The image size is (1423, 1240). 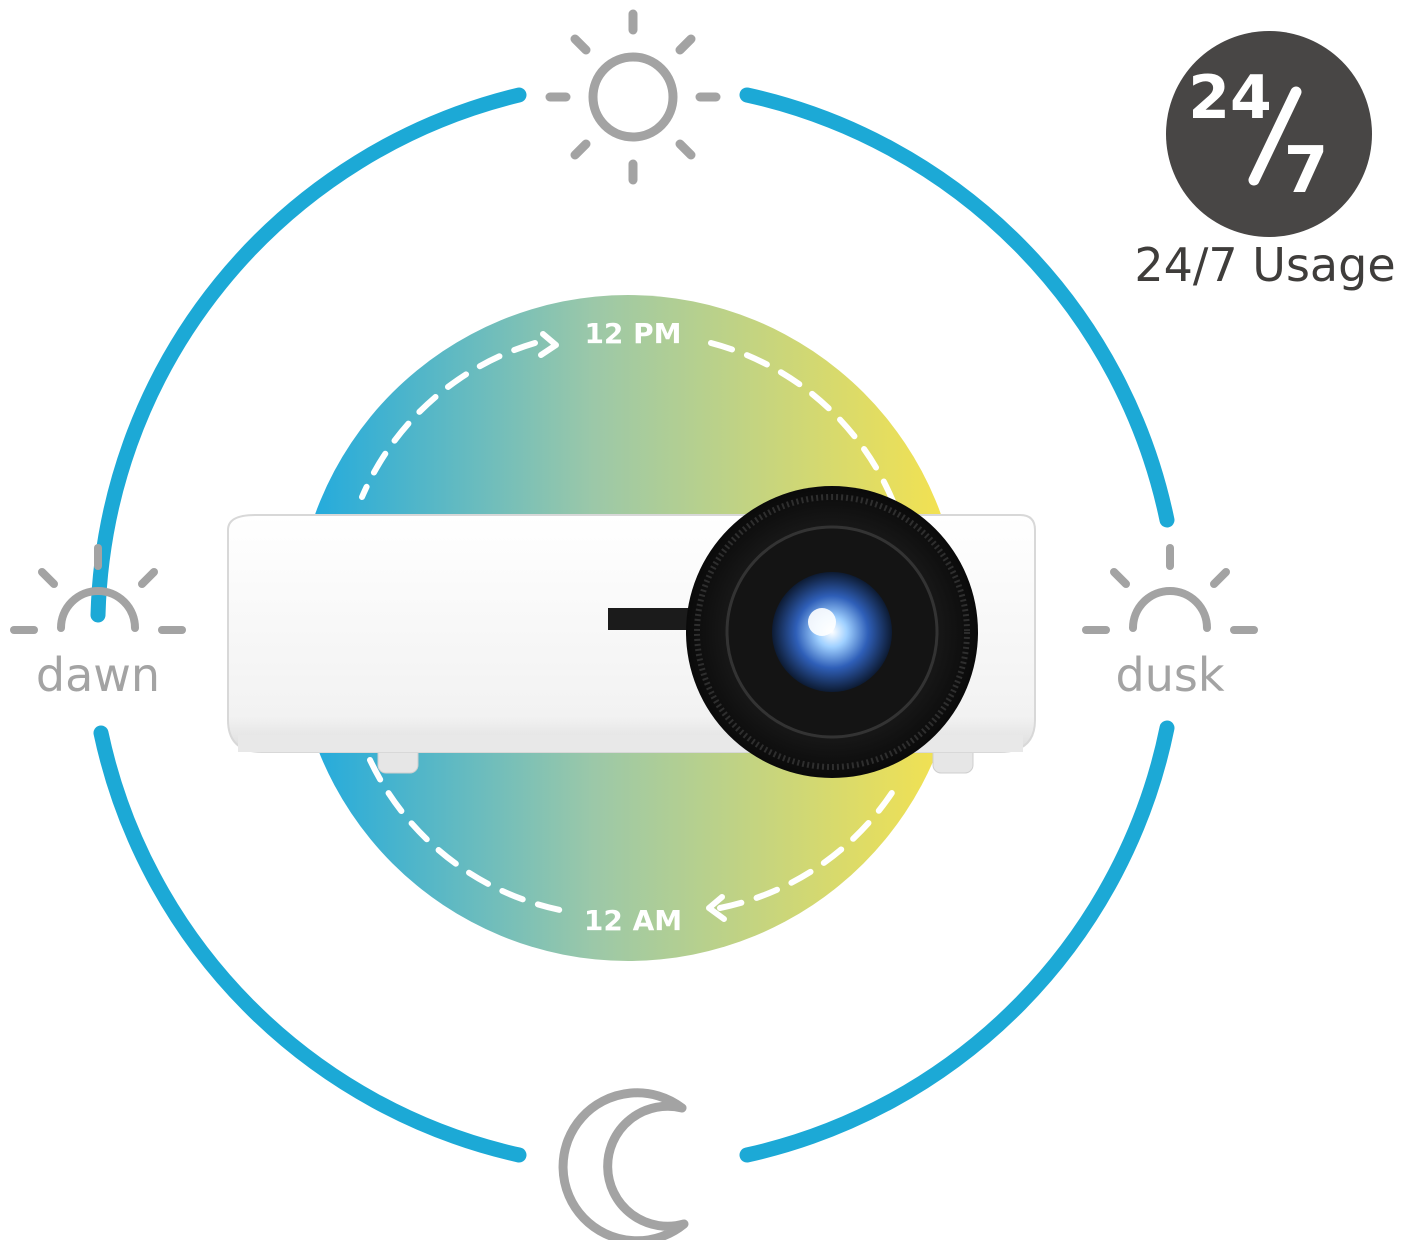 What do you see at coordinates (623, 1164) in the screenshot?
I see `moon-icon` at bounding box center [623, 1164].